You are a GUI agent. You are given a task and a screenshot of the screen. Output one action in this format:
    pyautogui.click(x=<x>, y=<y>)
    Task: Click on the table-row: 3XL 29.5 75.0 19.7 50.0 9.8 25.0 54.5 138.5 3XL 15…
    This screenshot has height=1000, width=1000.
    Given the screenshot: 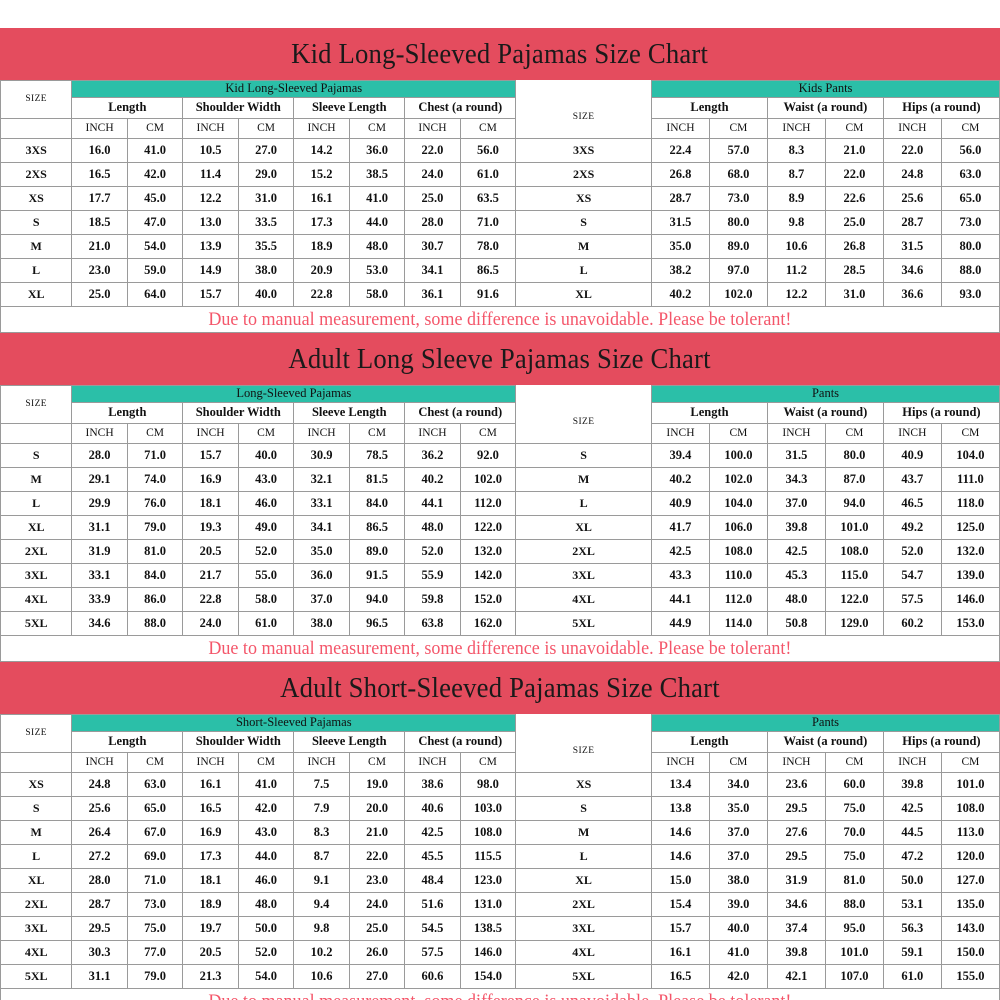 What is the action you would take?
    pyautogui.click(x=500, y=928)
    